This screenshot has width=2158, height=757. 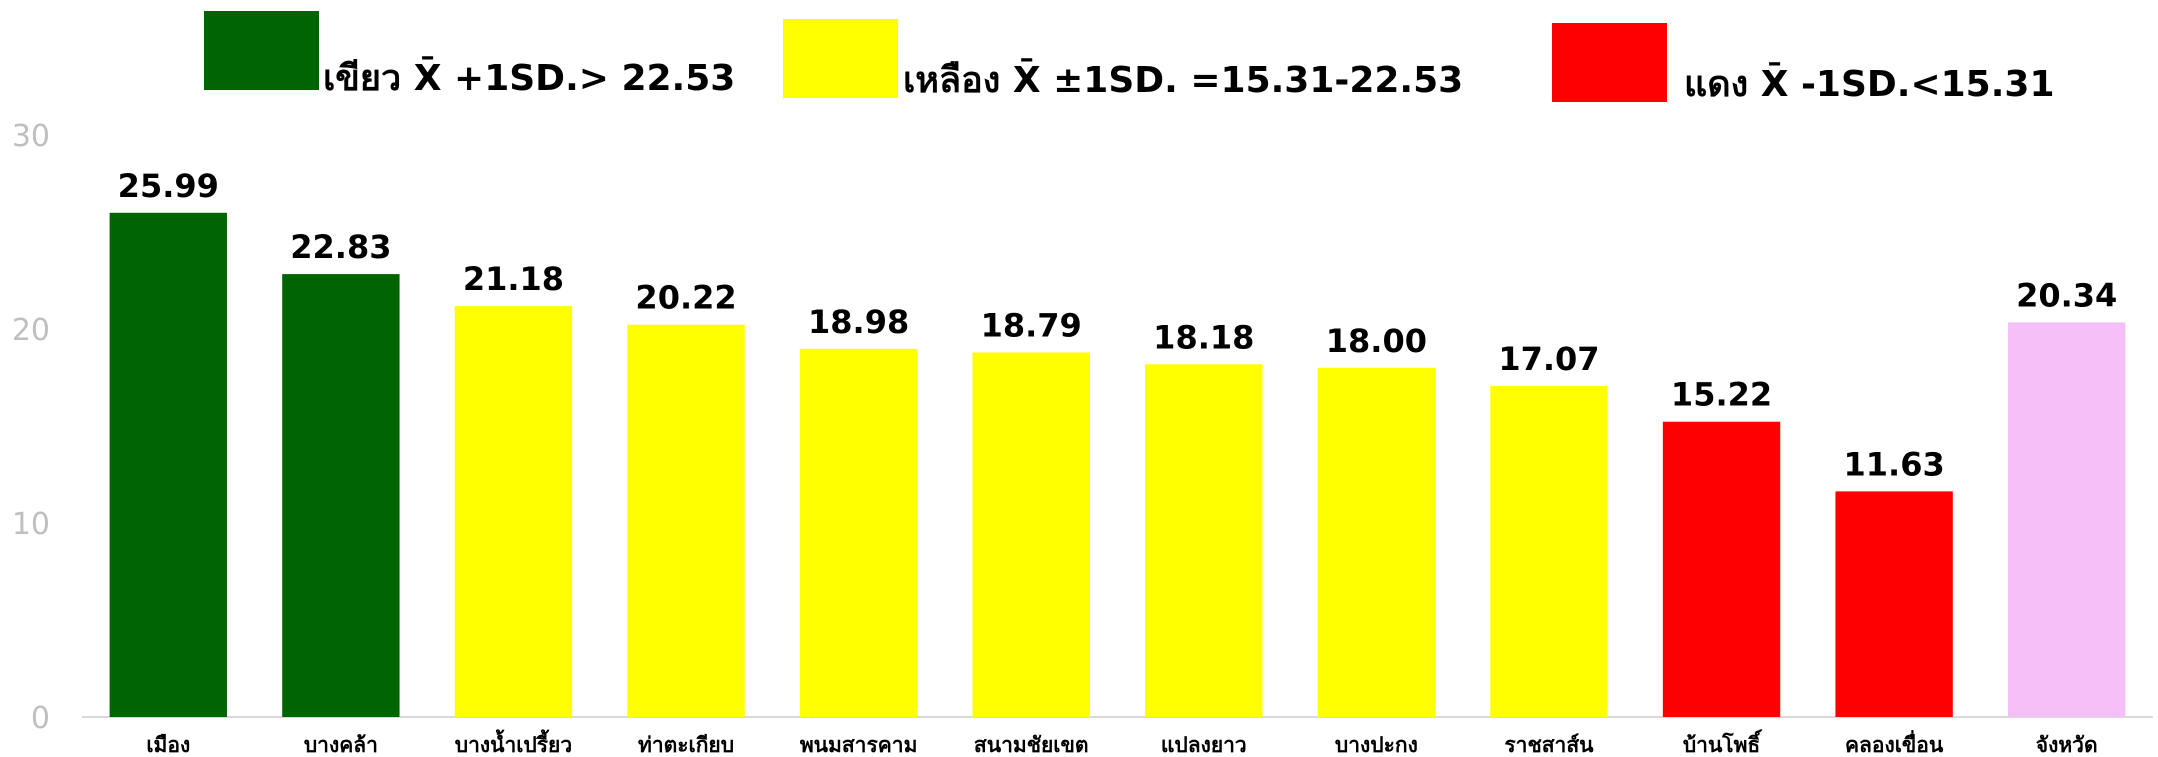 I want to click on value-label: 18.79, so click(x=1031, y=325).